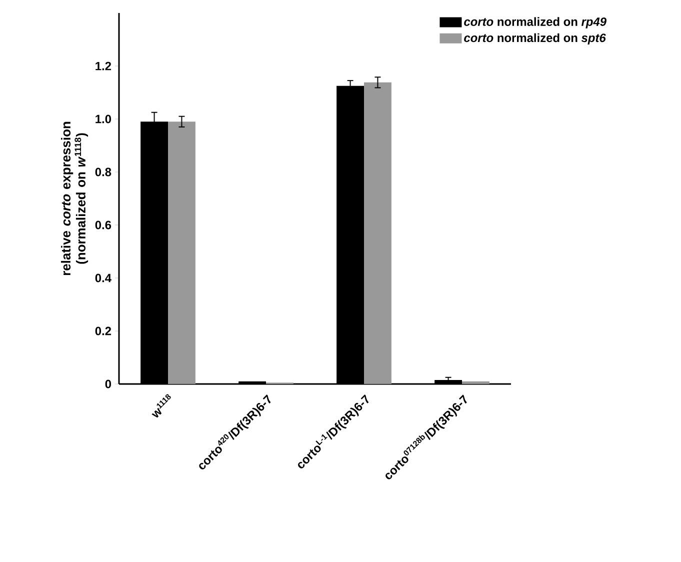  Describe the element at coordinates (104, 66) in the screenshot. I see `y-tick-label: 1.2` at that location.